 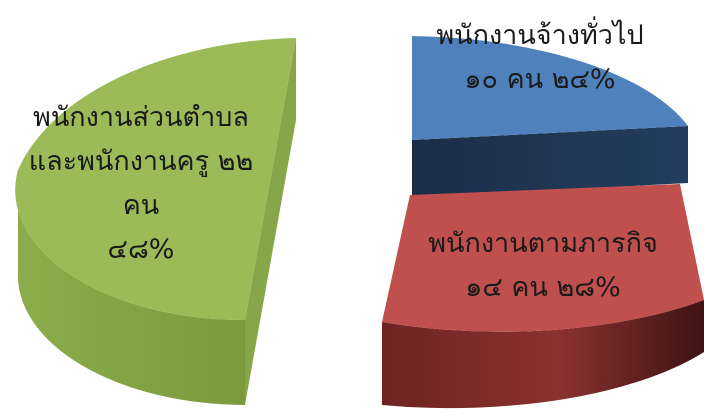 What do you see at coordinates (540, 58) in the screenshot?
I see `slice-label-blue: พนักงานจ้างทั่วไป ๑๐ คน ๒๔%` at bounding box center [540, 58].